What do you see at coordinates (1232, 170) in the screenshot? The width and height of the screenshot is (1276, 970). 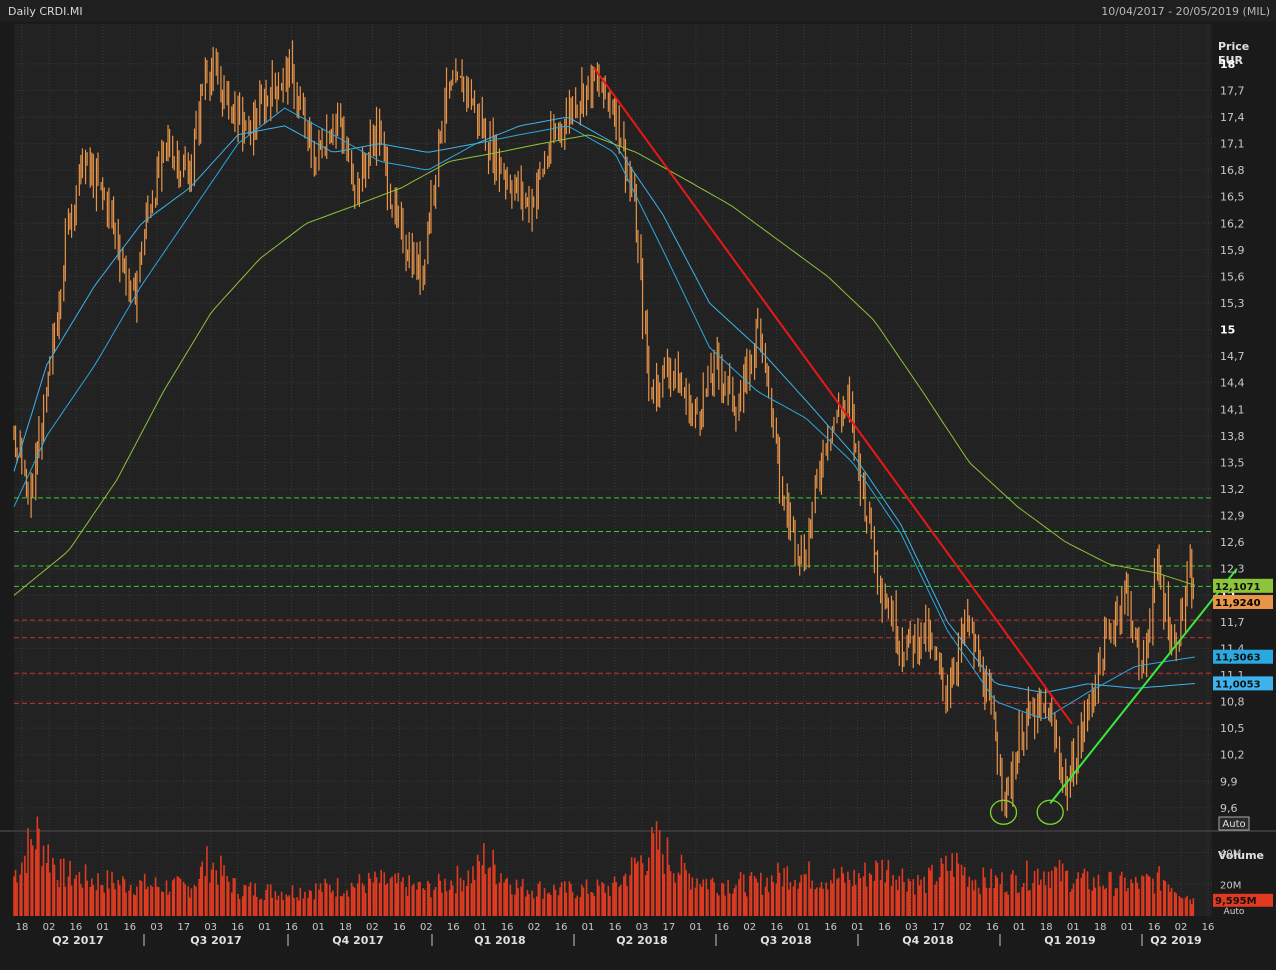 I see `price-tick-label: 16,8` at bounding box center [1232, 170].